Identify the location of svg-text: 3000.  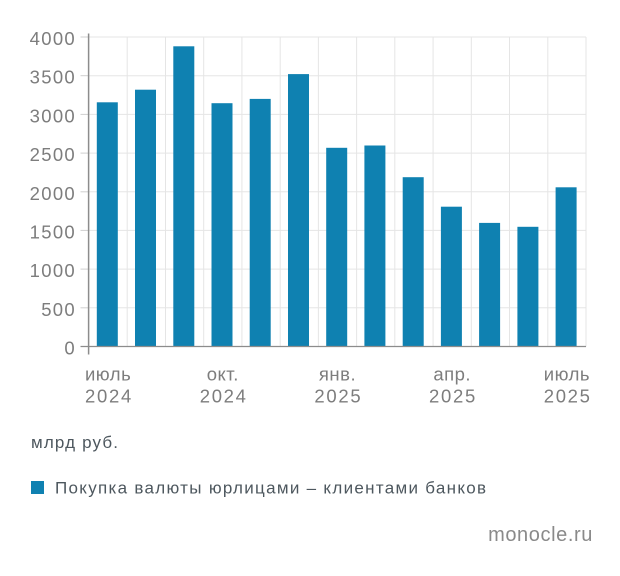
(53, 115).